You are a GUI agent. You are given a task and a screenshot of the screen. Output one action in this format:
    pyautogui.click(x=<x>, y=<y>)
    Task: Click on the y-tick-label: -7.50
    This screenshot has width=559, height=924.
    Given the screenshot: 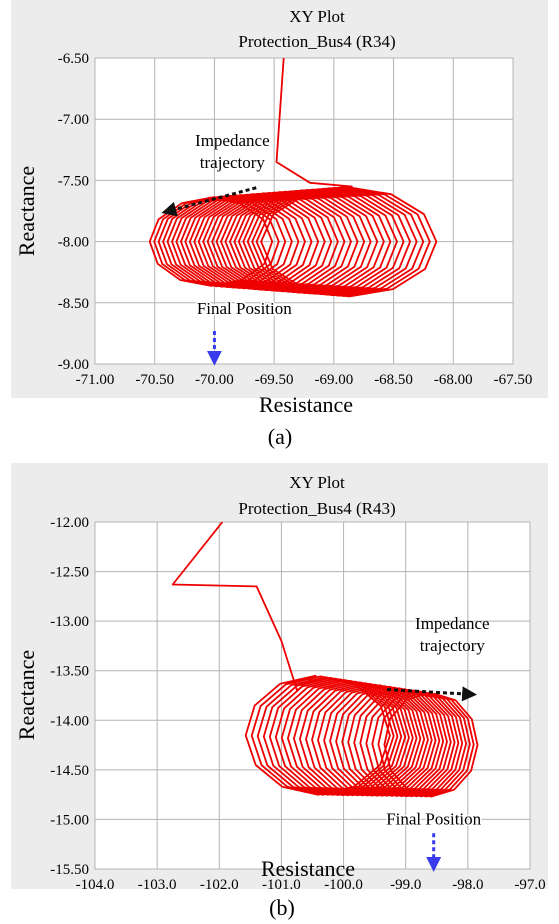 What is the action you would take?
    pyautogui.click(x=73, y=181)
    